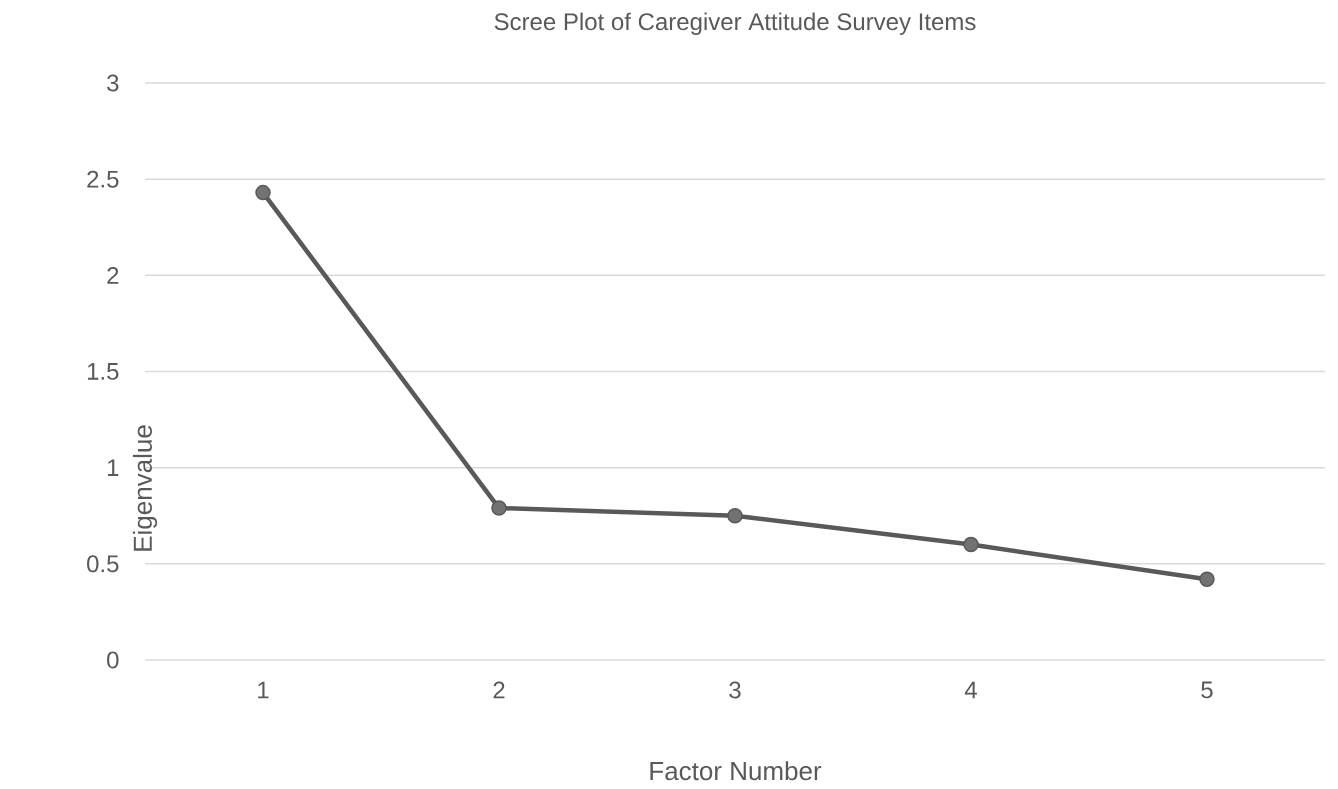  Describe the element at coordinates (499, 690) in the screenshot. I see `x-tick-label: 2` at that location.